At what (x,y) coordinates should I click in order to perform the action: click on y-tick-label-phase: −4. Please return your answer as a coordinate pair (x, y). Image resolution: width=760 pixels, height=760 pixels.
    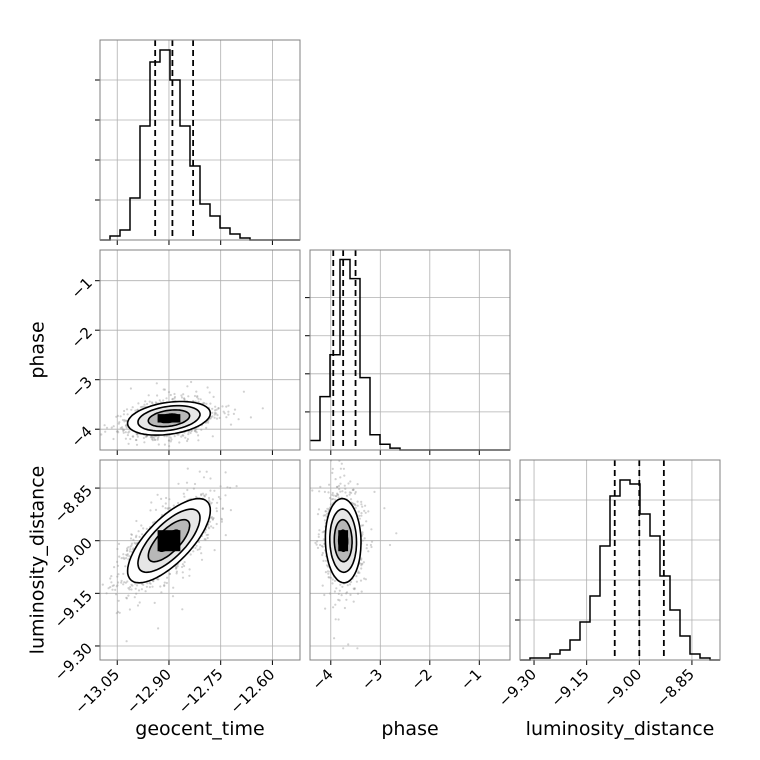
    Looking at the image, I should click on (82, 436).